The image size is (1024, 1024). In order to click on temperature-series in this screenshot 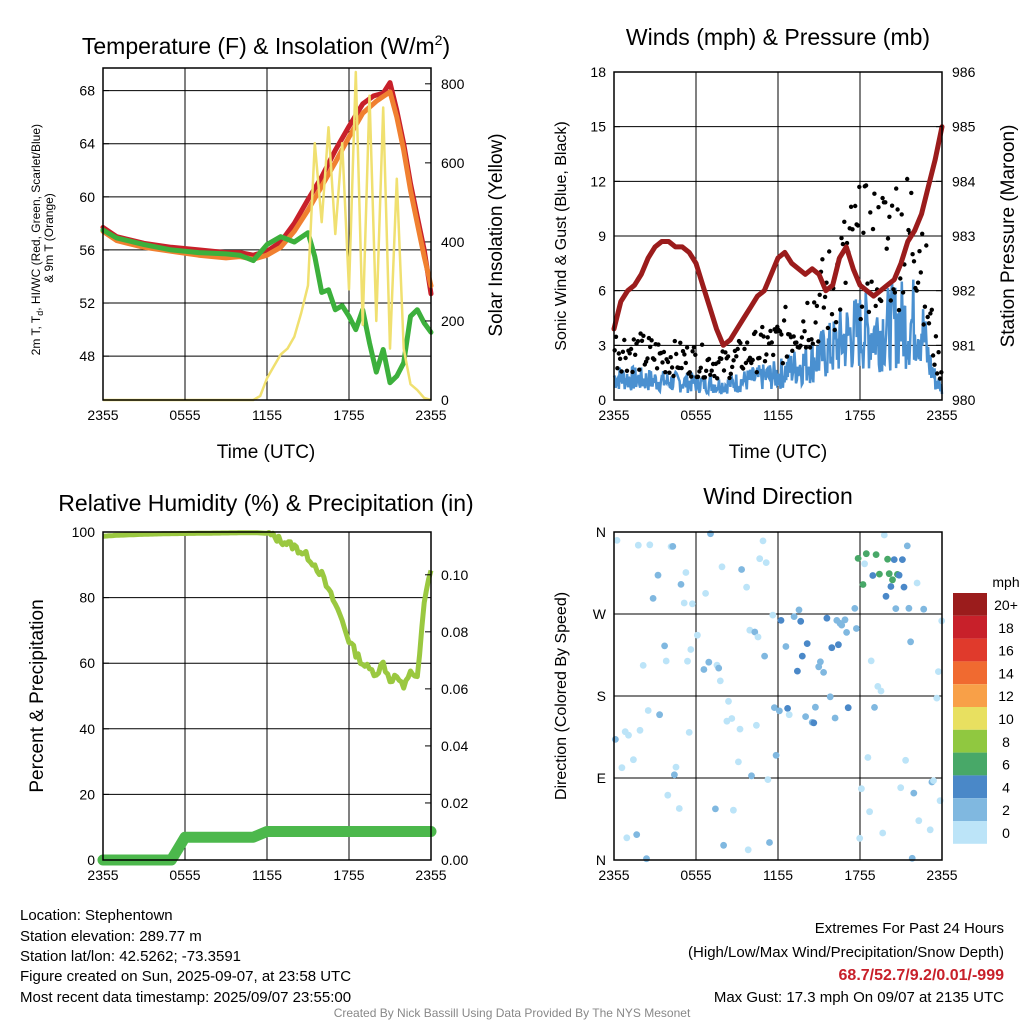, I will do `click(267, 236)`.